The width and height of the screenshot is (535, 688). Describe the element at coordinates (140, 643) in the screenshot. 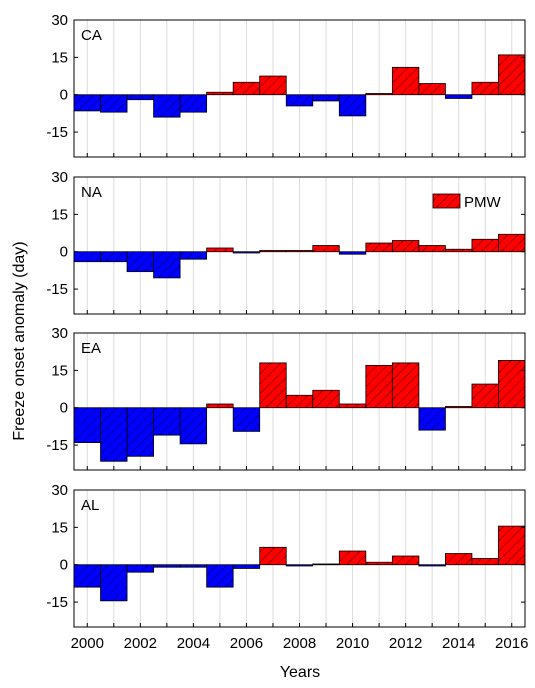

I see `x-tick-label: 2002` at that location.